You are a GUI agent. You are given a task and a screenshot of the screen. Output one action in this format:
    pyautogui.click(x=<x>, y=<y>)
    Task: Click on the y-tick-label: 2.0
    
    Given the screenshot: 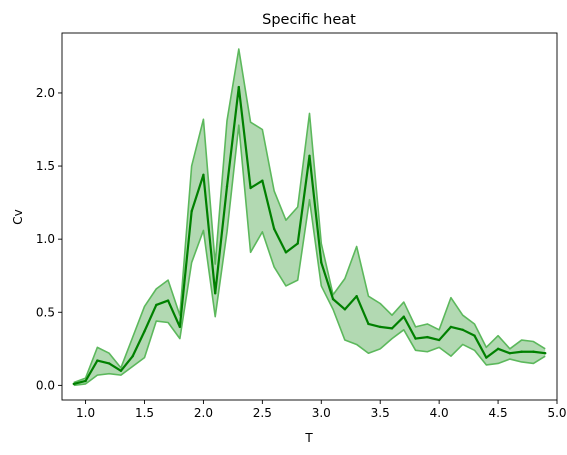 What is the action you would take?
    pyautogui.click(x=45, y=93)
    